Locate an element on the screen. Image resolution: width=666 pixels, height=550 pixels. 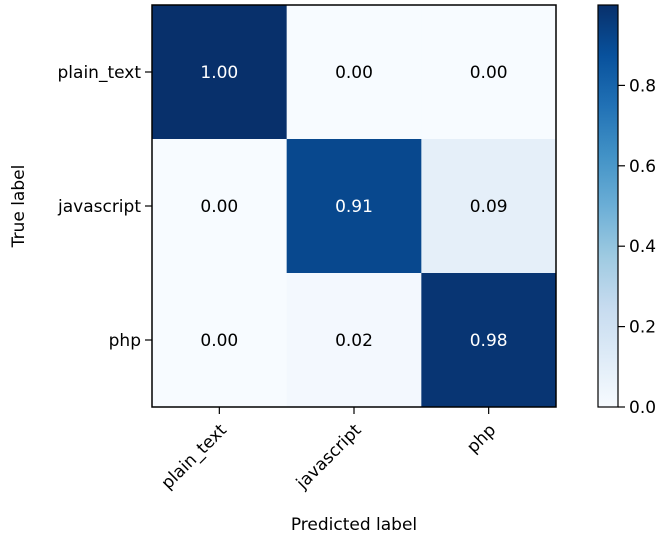
cell-value-label: 0.09 is located at coordinates (489, 207).